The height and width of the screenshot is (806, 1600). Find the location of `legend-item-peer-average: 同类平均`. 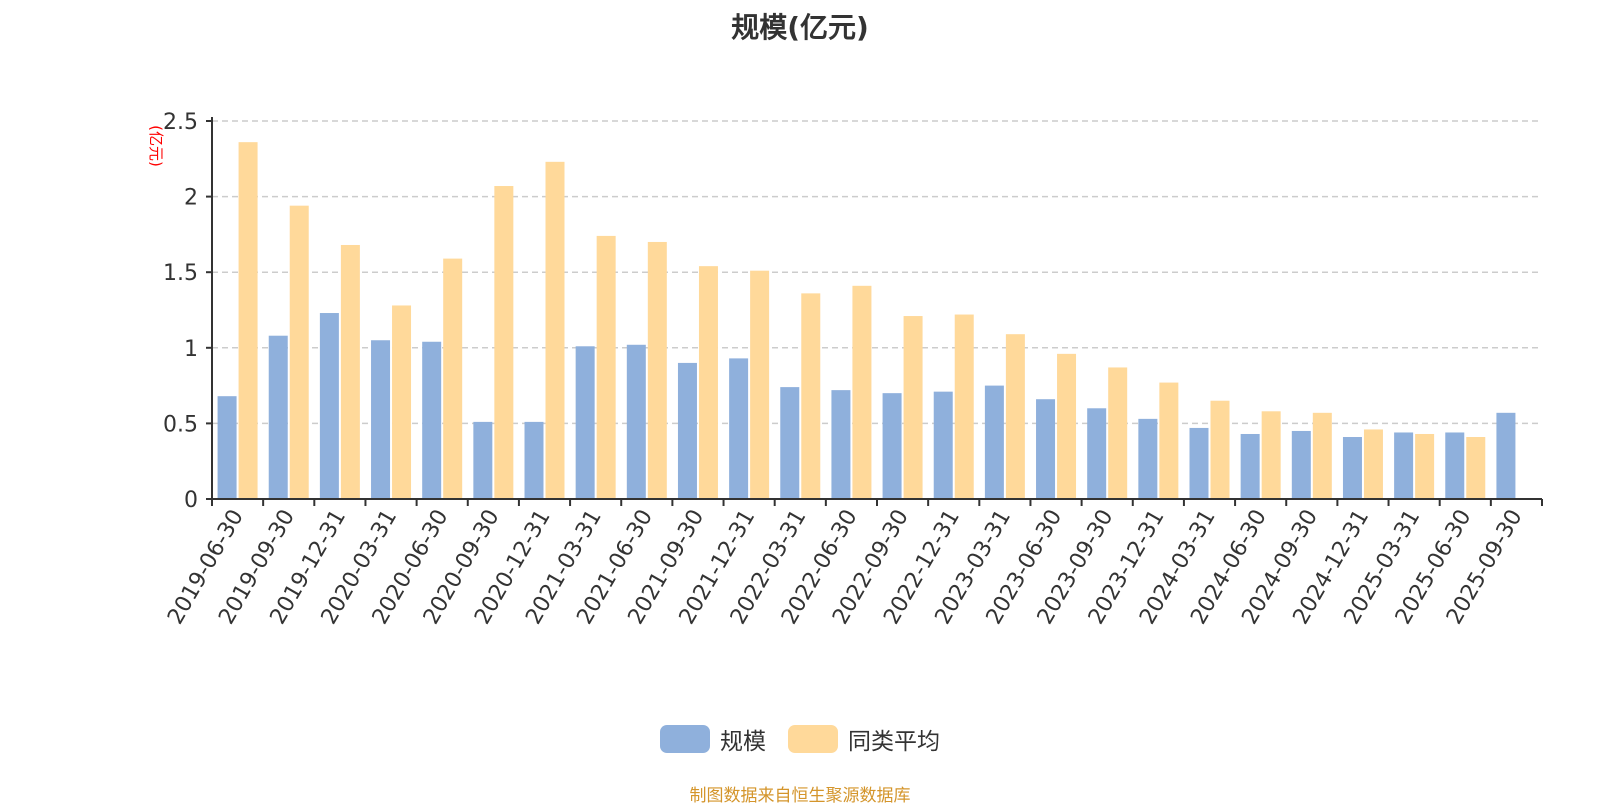

legend-item-peer-average: 同类平均 is located at coordinates (864, 739).